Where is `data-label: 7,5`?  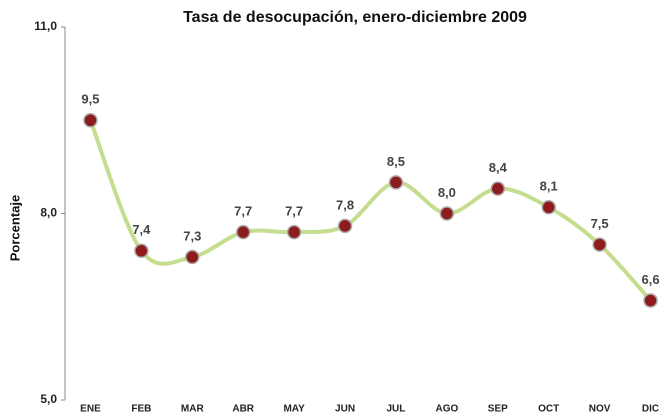
data-label: 7,5 is located at coordinates (600, 223).